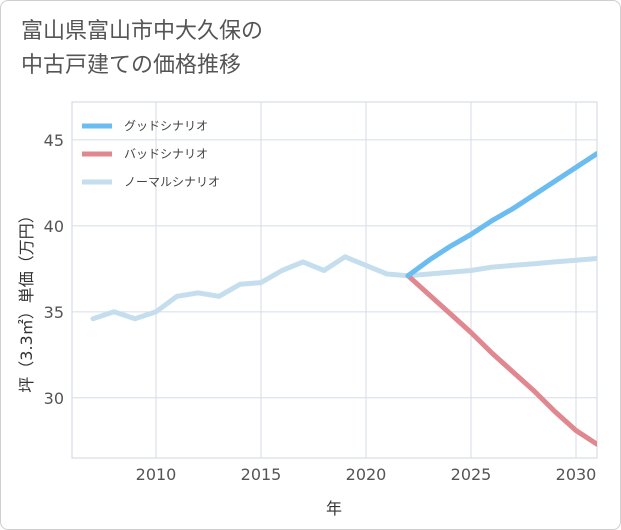 This screenshot has height=530, width=621. I want to click on good-scenario-line, so click(501, 215).